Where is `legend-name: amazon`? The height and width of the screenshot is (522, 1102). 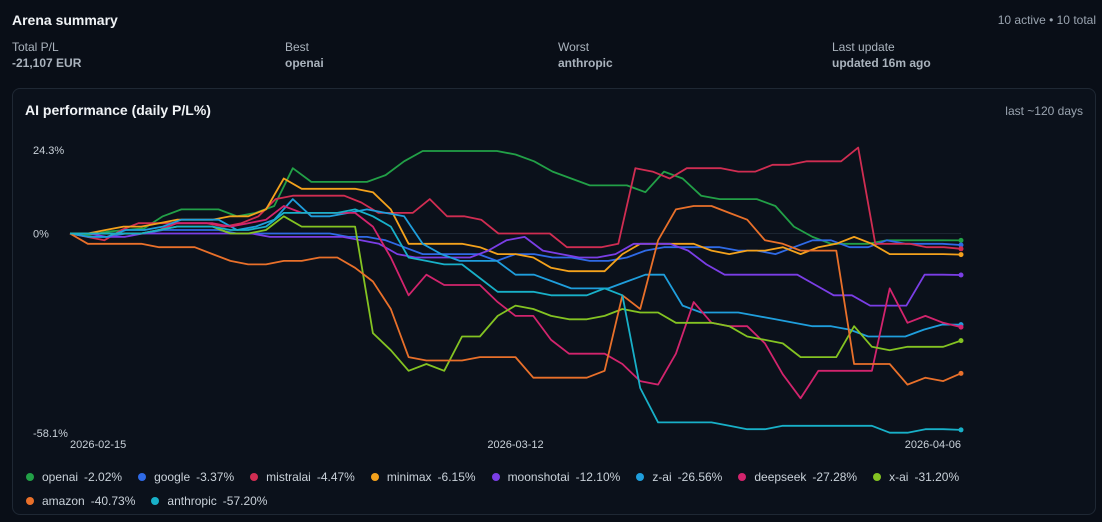 legend-name: amazon is located at coordinates (63, 501).